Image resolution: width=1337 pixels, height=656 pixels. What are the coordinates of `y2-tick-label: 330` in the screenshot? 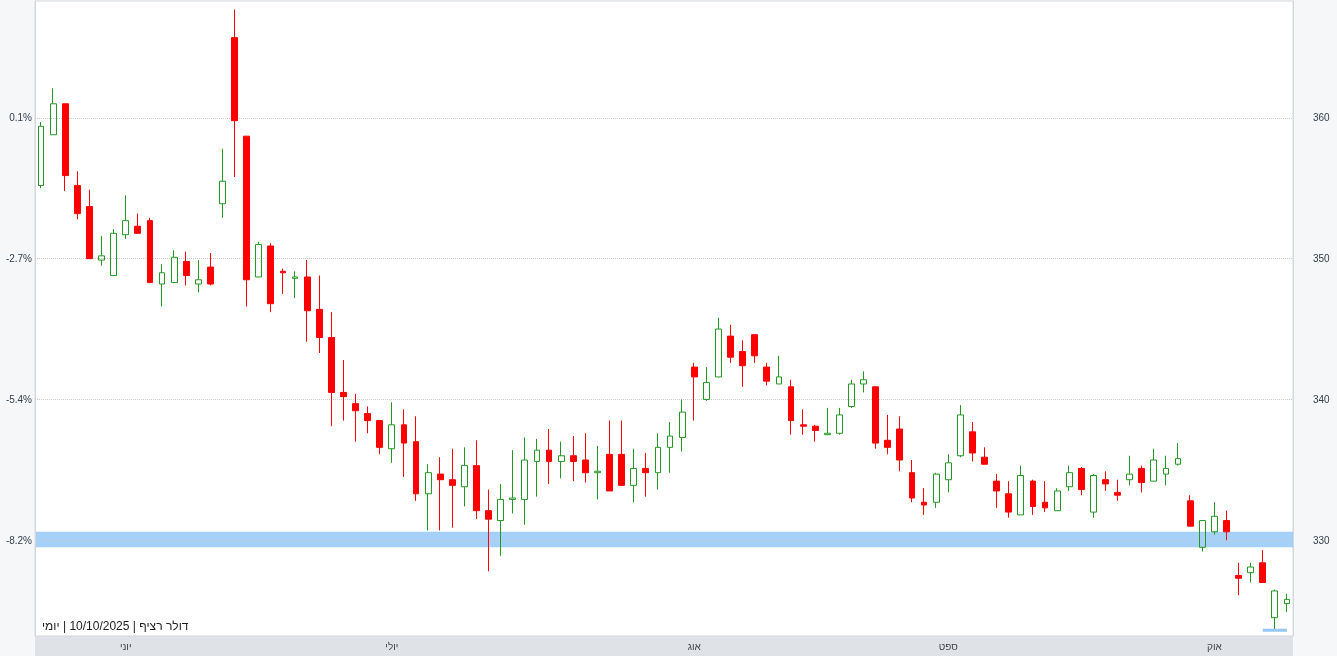 It's located at (1322, 540).